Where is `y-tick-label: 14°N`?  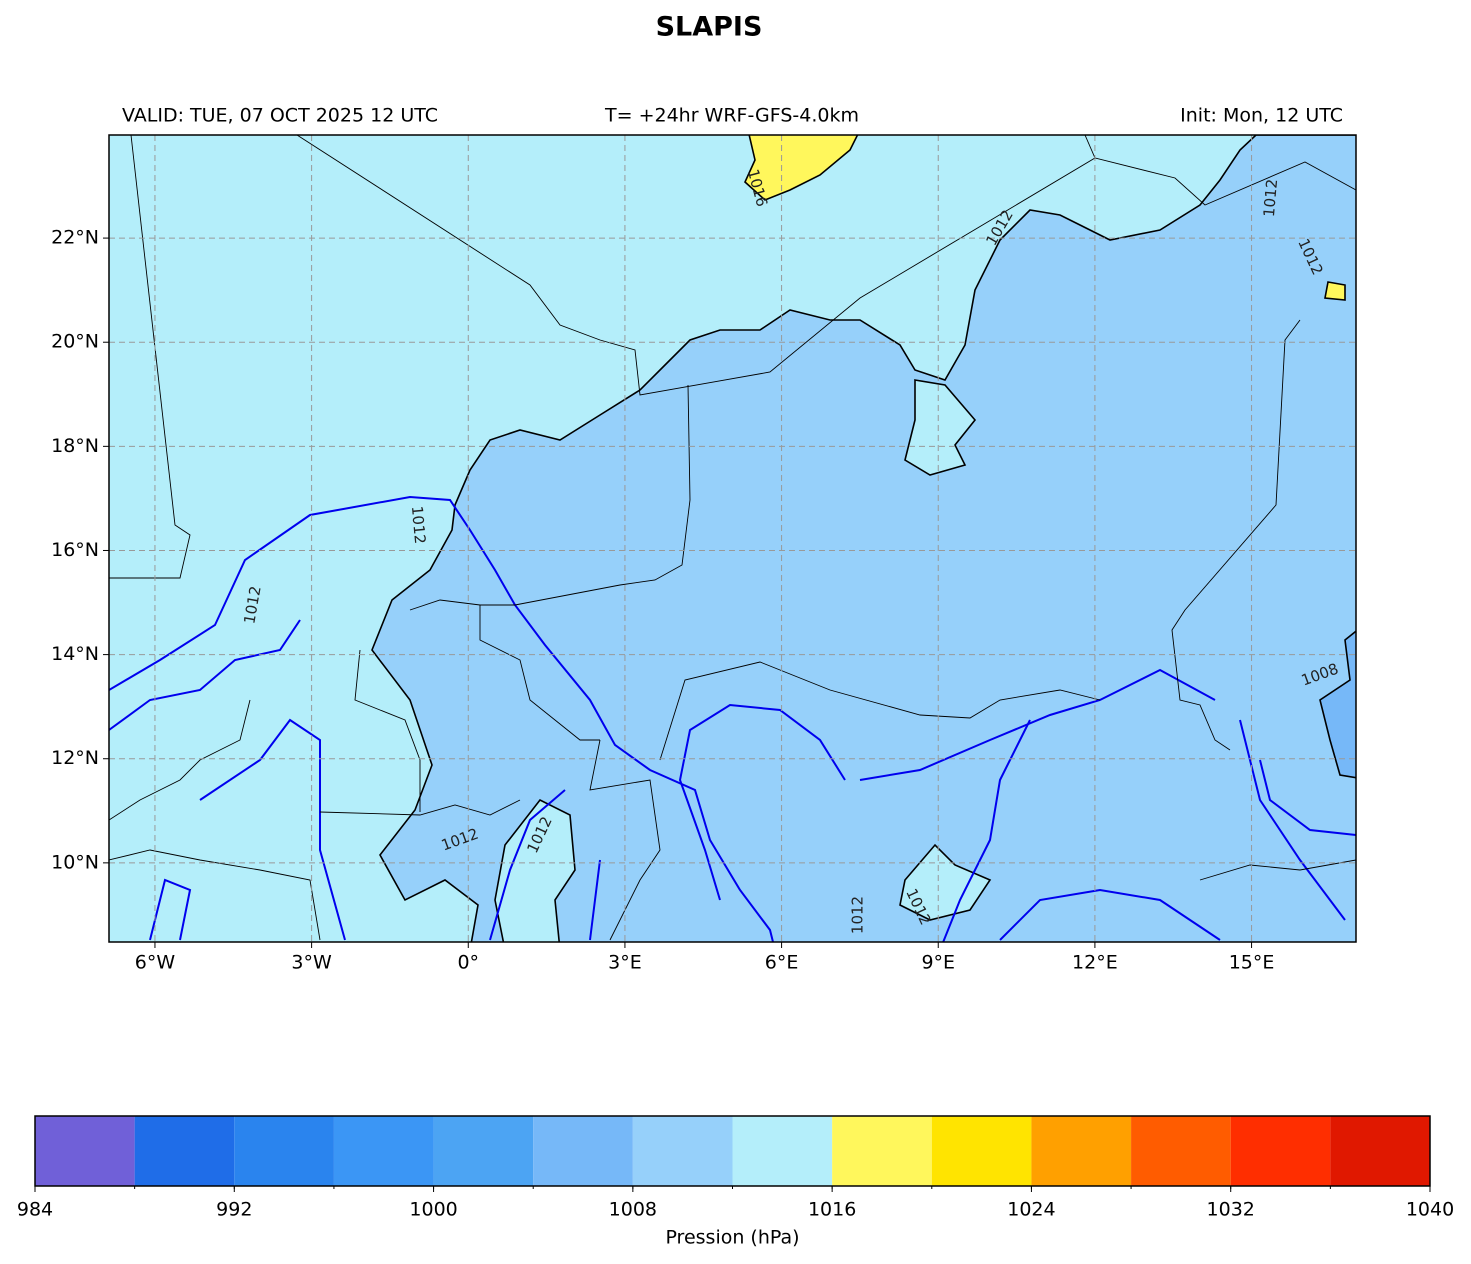 y-tick-label: 14°N is located at coordinates (75, 654).